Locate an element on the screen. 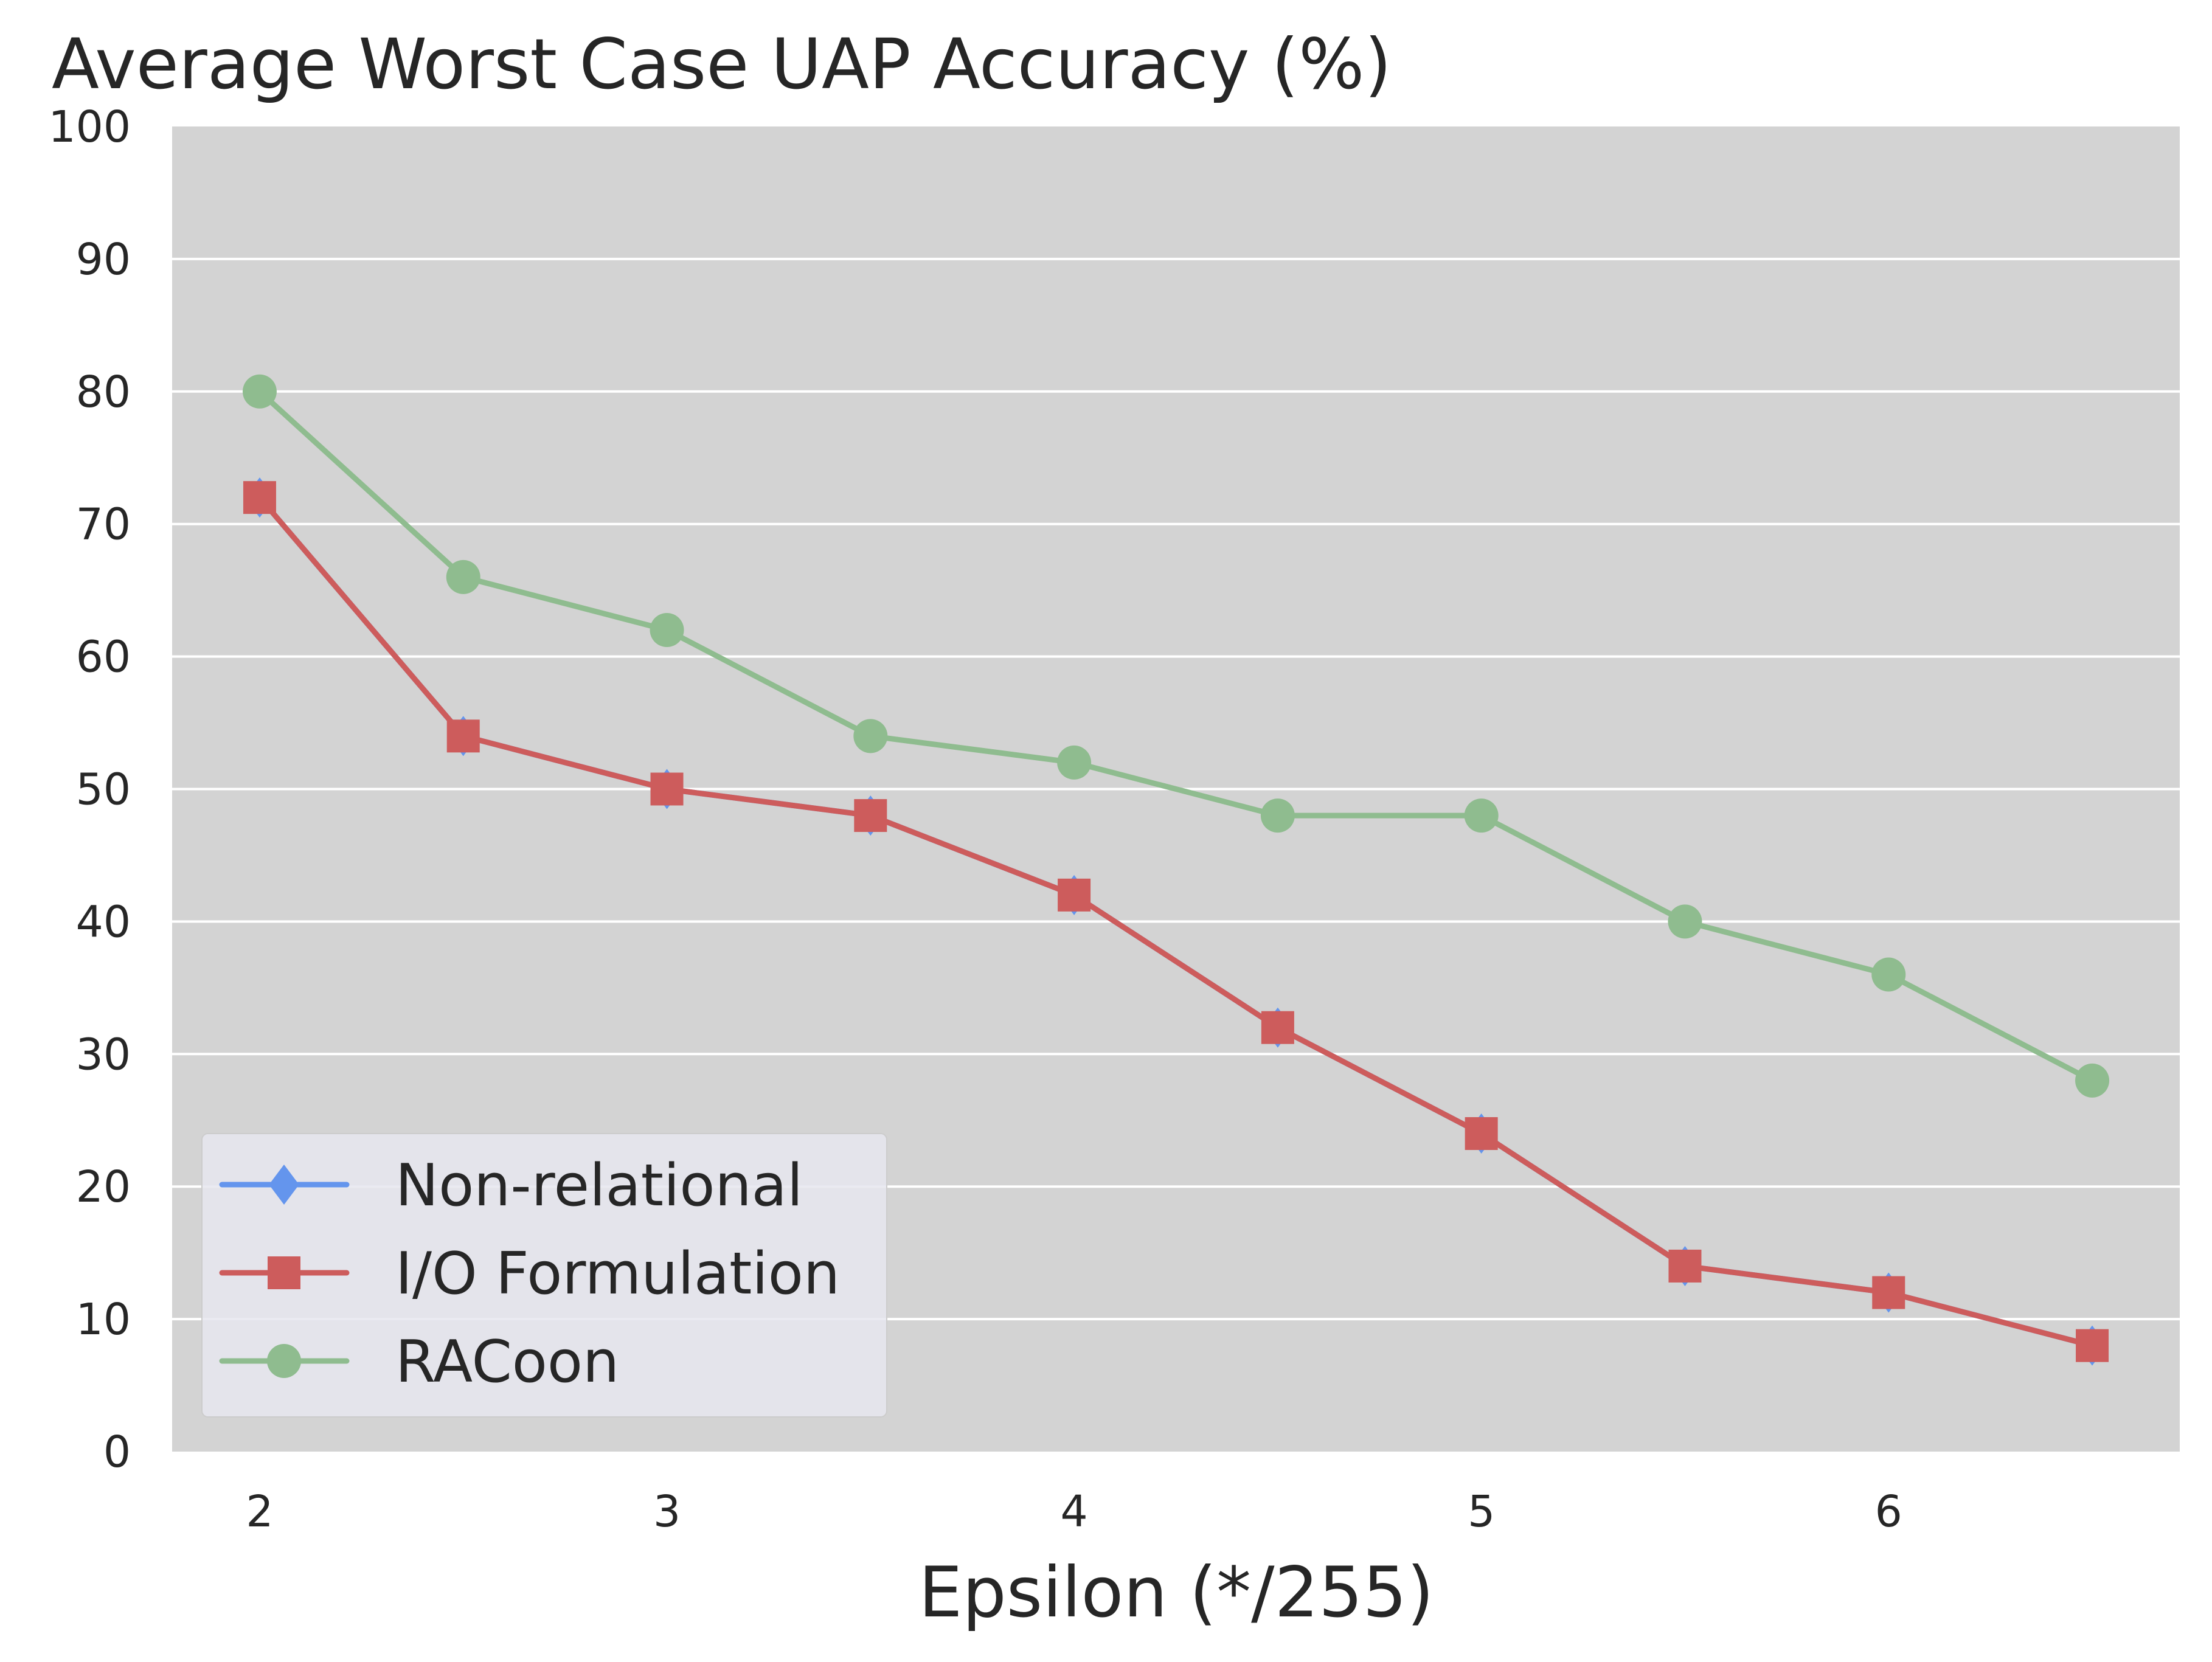 The image size is (2212, 1662). y-tick-label-70: 70 is located at coordinates (103, 524).